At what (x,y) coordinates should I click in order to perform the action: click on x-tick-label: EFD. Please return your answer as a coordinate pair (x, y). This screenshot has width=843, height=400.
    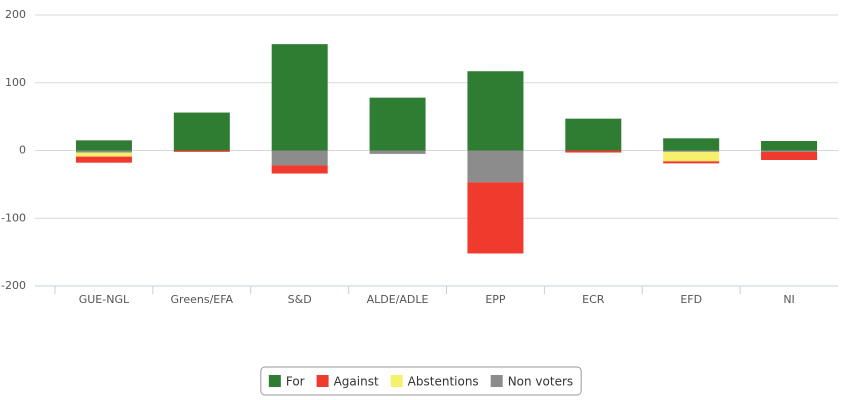
    Looking at the image, I should click on (691, 299).